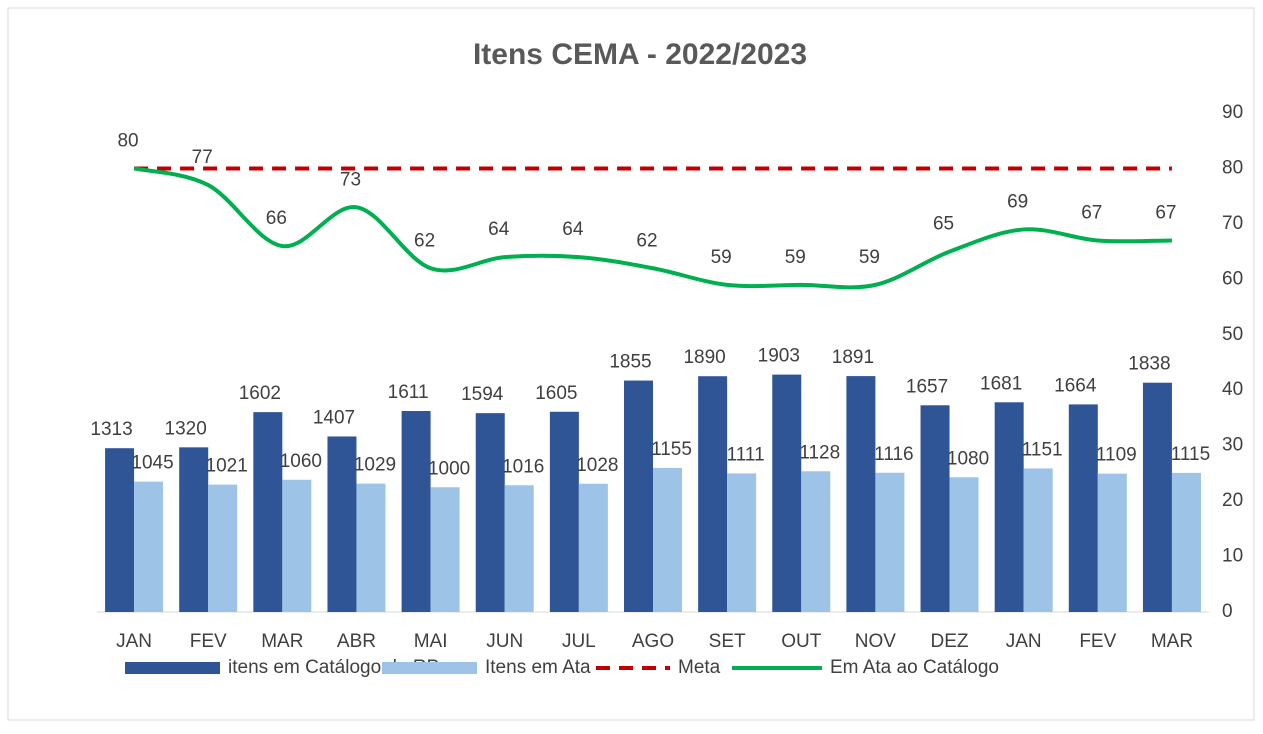 The image size is (1263, 734). Describe the element at coordinates (152, 463) in the screenshot. I see `data-label: 1045` at that location.